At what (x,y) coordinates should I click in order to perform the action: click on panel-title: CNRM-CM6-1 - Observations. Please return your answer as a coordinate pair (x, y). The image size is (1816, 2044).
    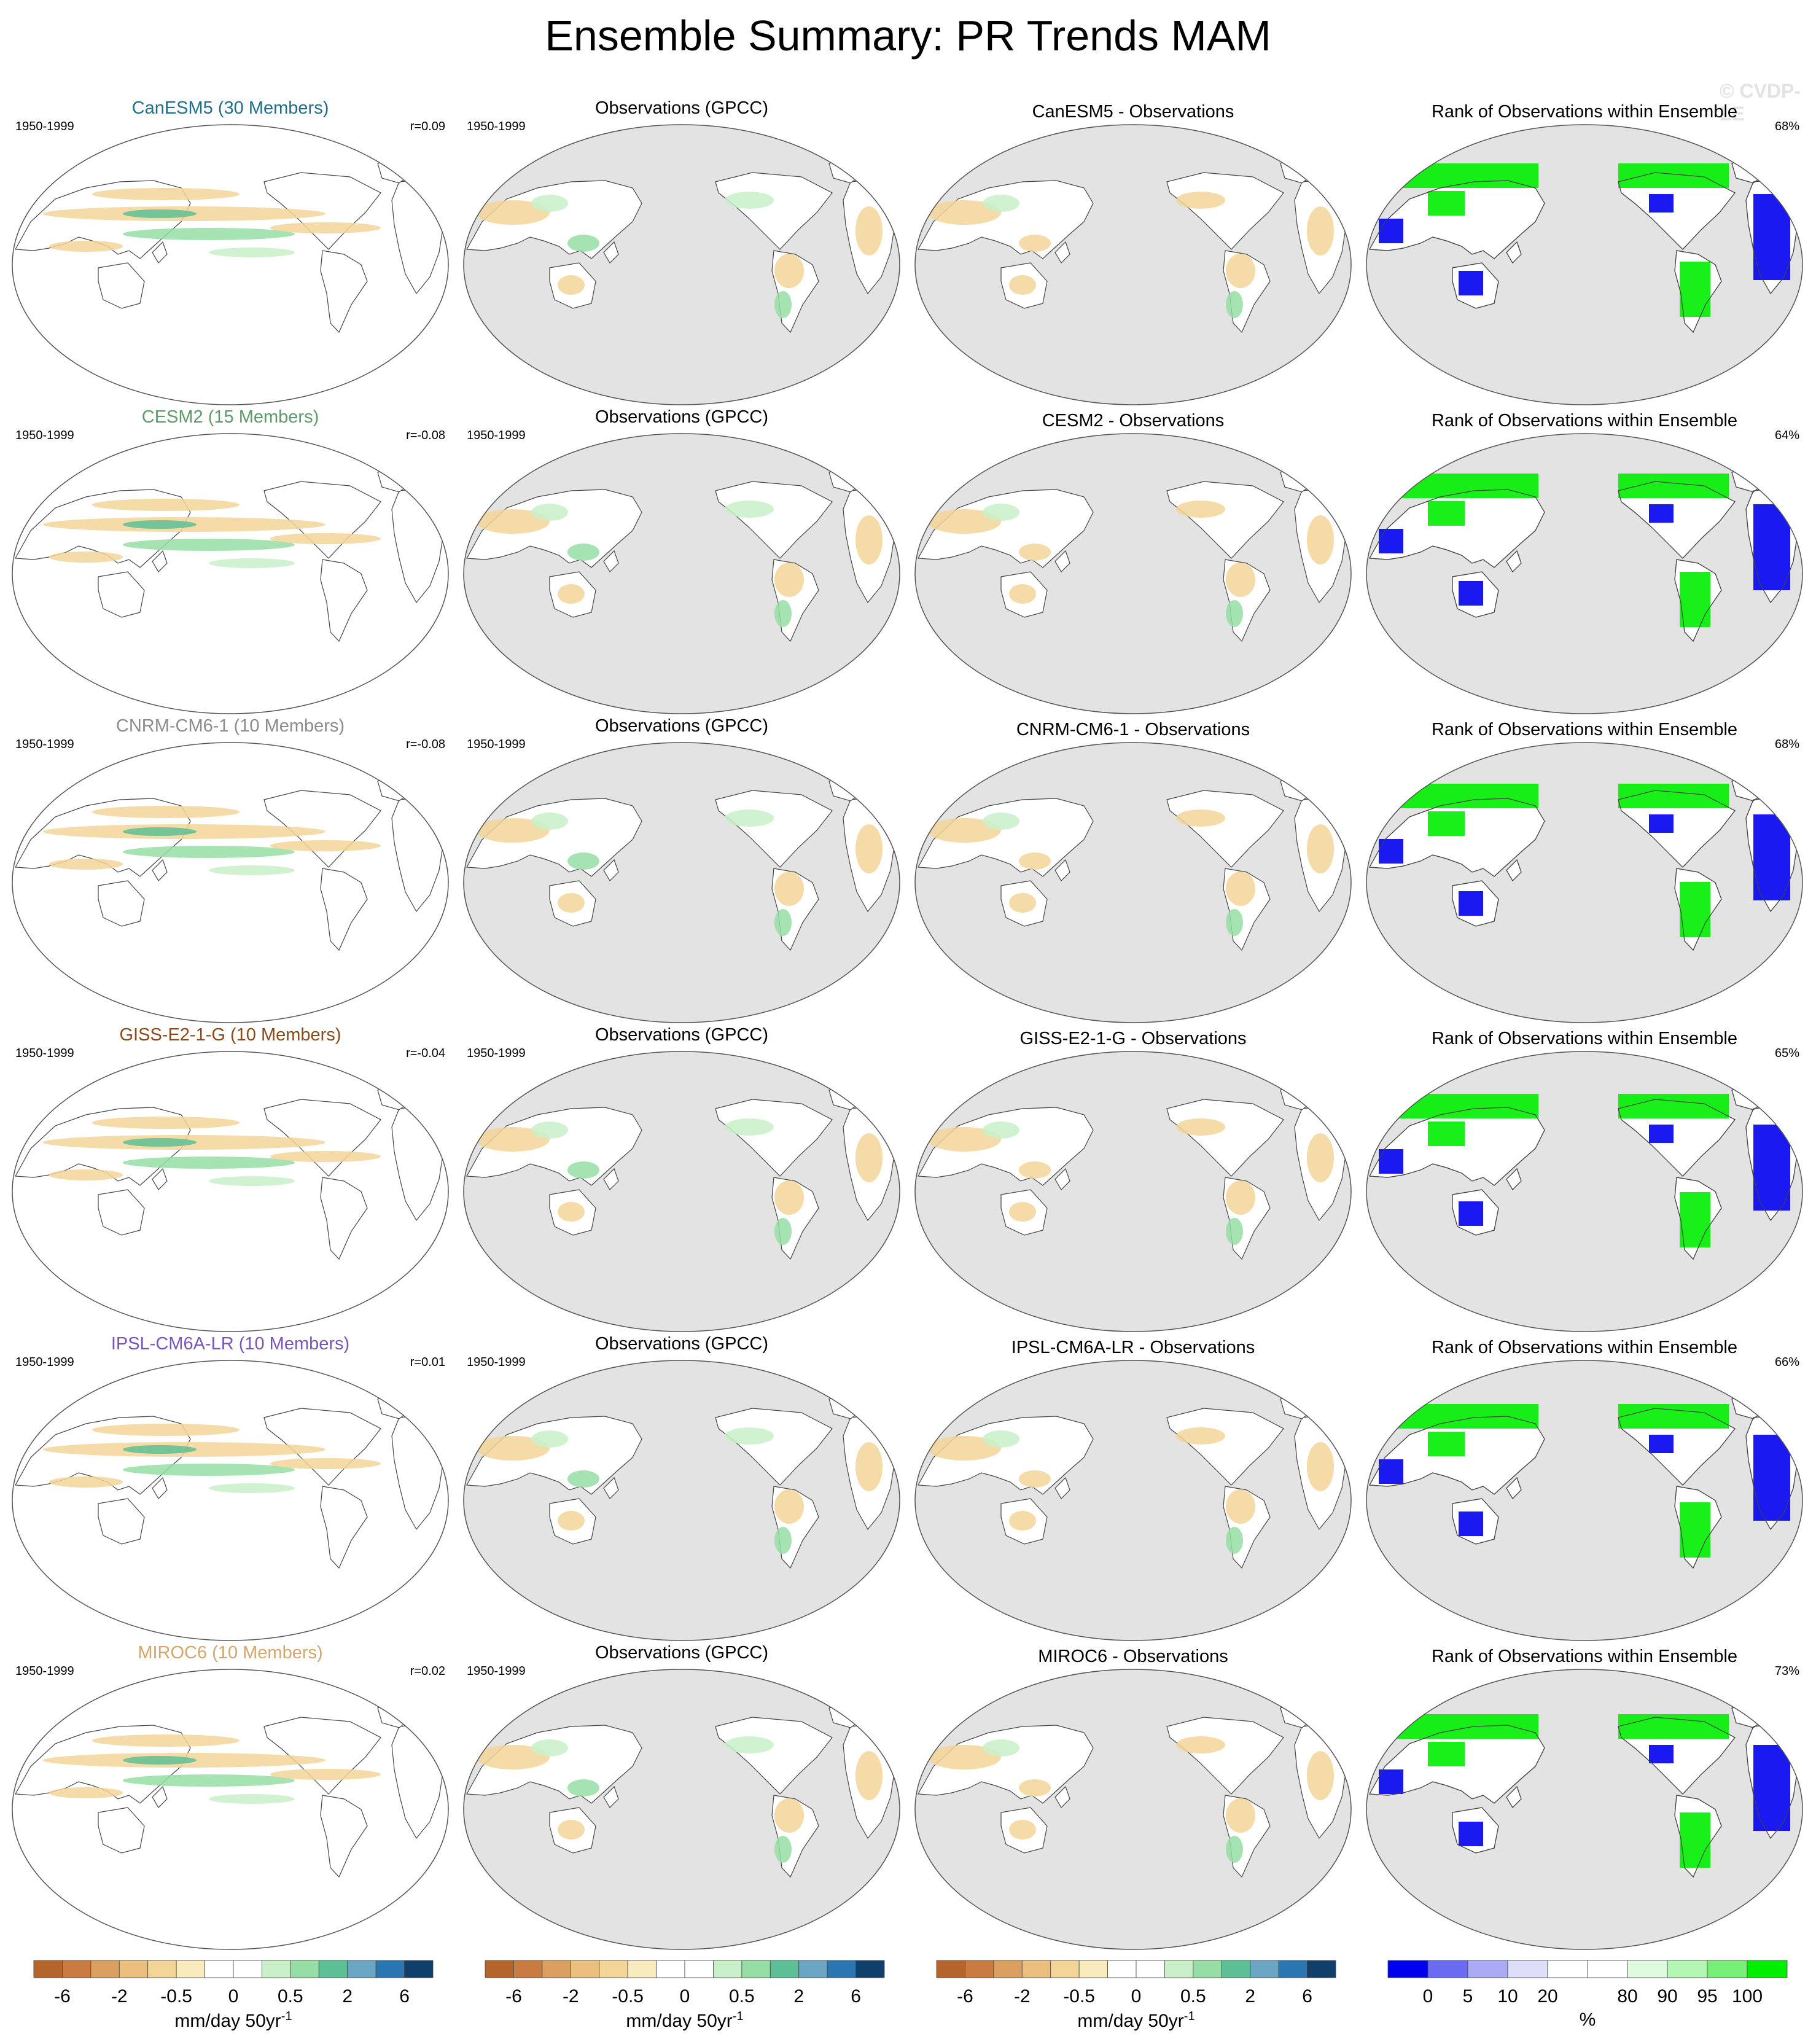
    Looking at the image, I should click on (1133, 729).